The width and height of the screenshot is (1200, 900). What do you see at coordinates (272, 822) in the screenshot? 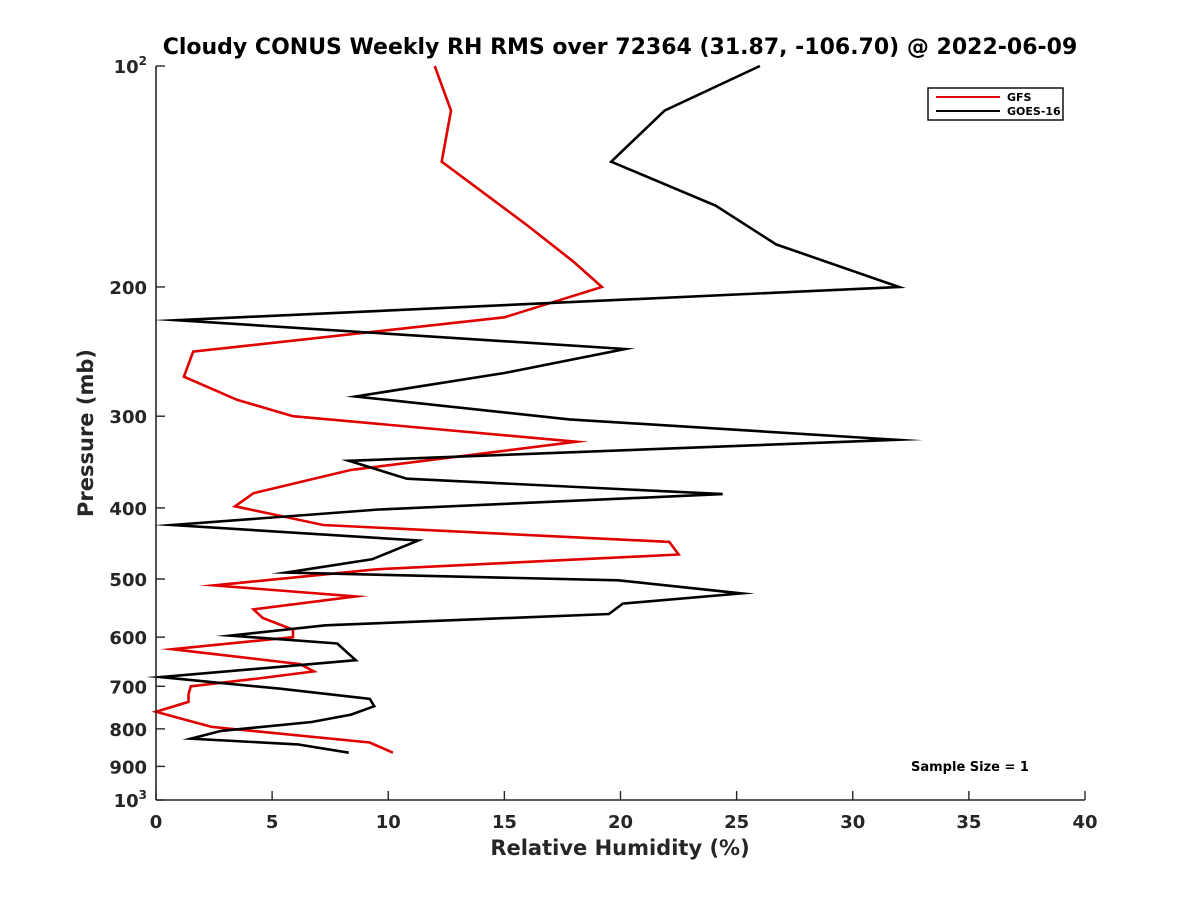
I see `x-tick-label: 5` at bounding box center [272, 822].